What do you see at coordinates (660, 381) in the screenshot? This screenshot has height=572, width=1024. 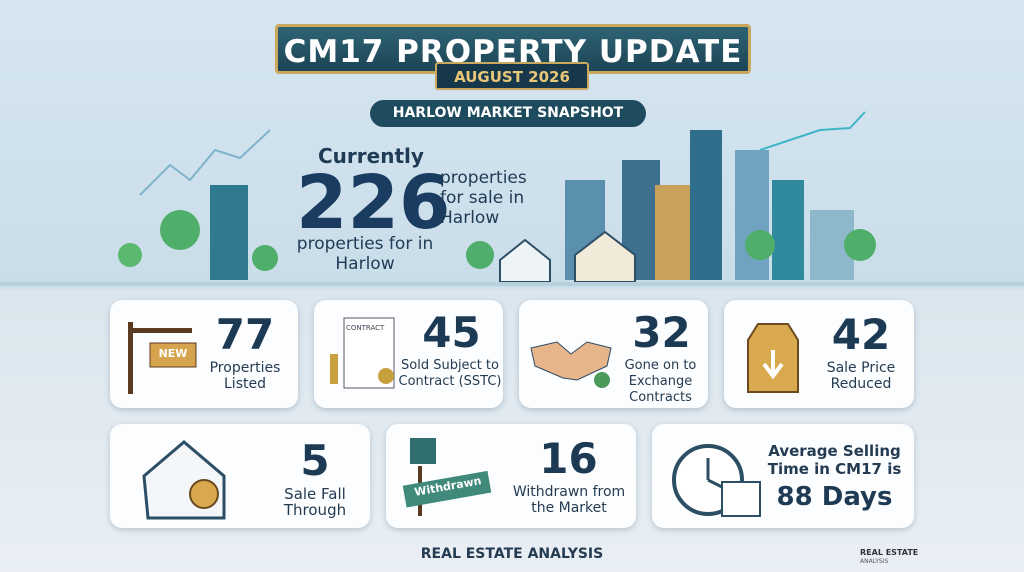 I see `card-label: Gone on to Exchange Contracts` at bounding box center [660, 381].